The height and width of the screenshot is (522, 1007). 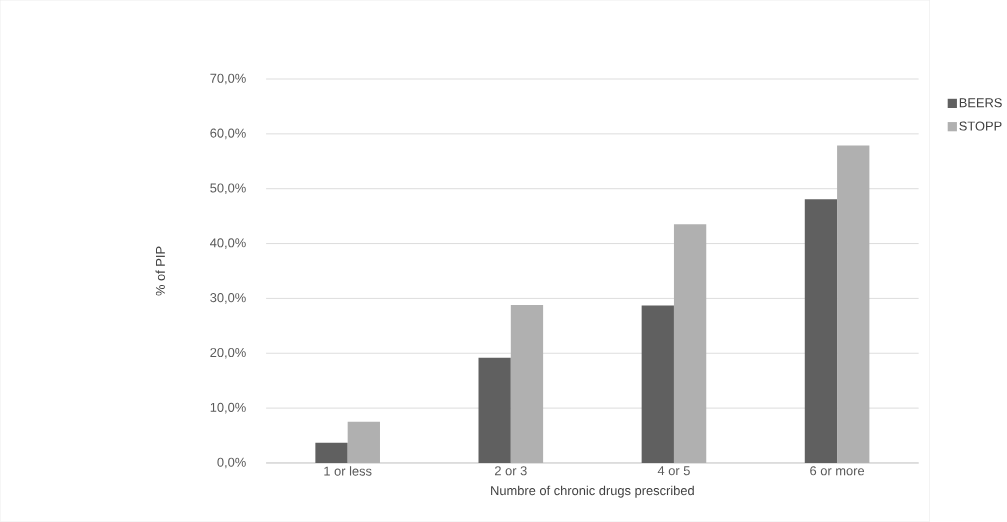 What do you see at coordinates (837, 471) in the screenshot?
I see `x-tick-label: 6 or more` at bounding box center [837, 471].